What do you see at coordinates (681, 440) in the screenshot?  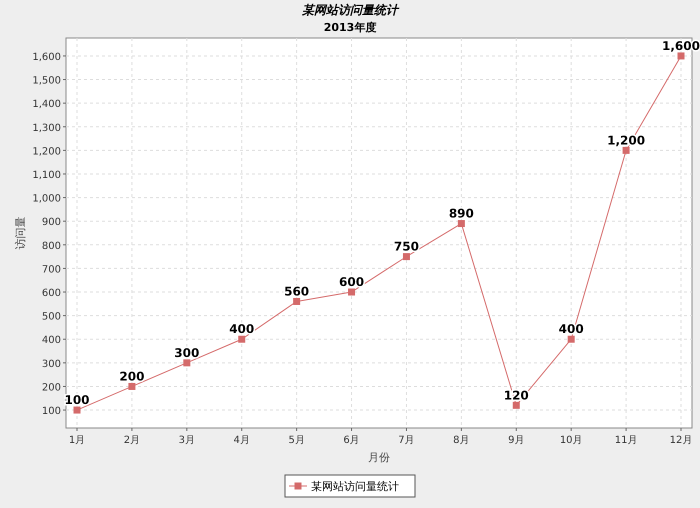 I see `x-tick-label: 12月` at bounding box center [681, 440].